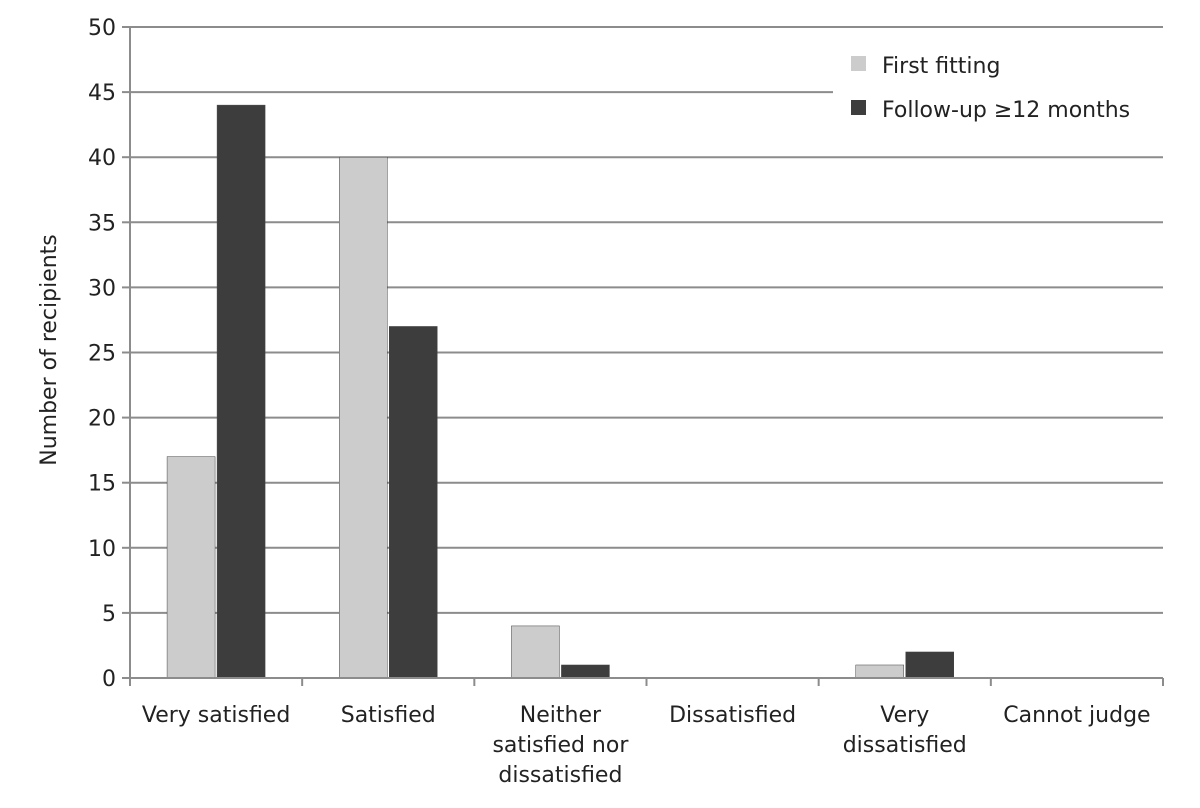 This screenshot has height=808, width=1200. I want to click on x-category-label: Dissatisfied, so click(732, 715).